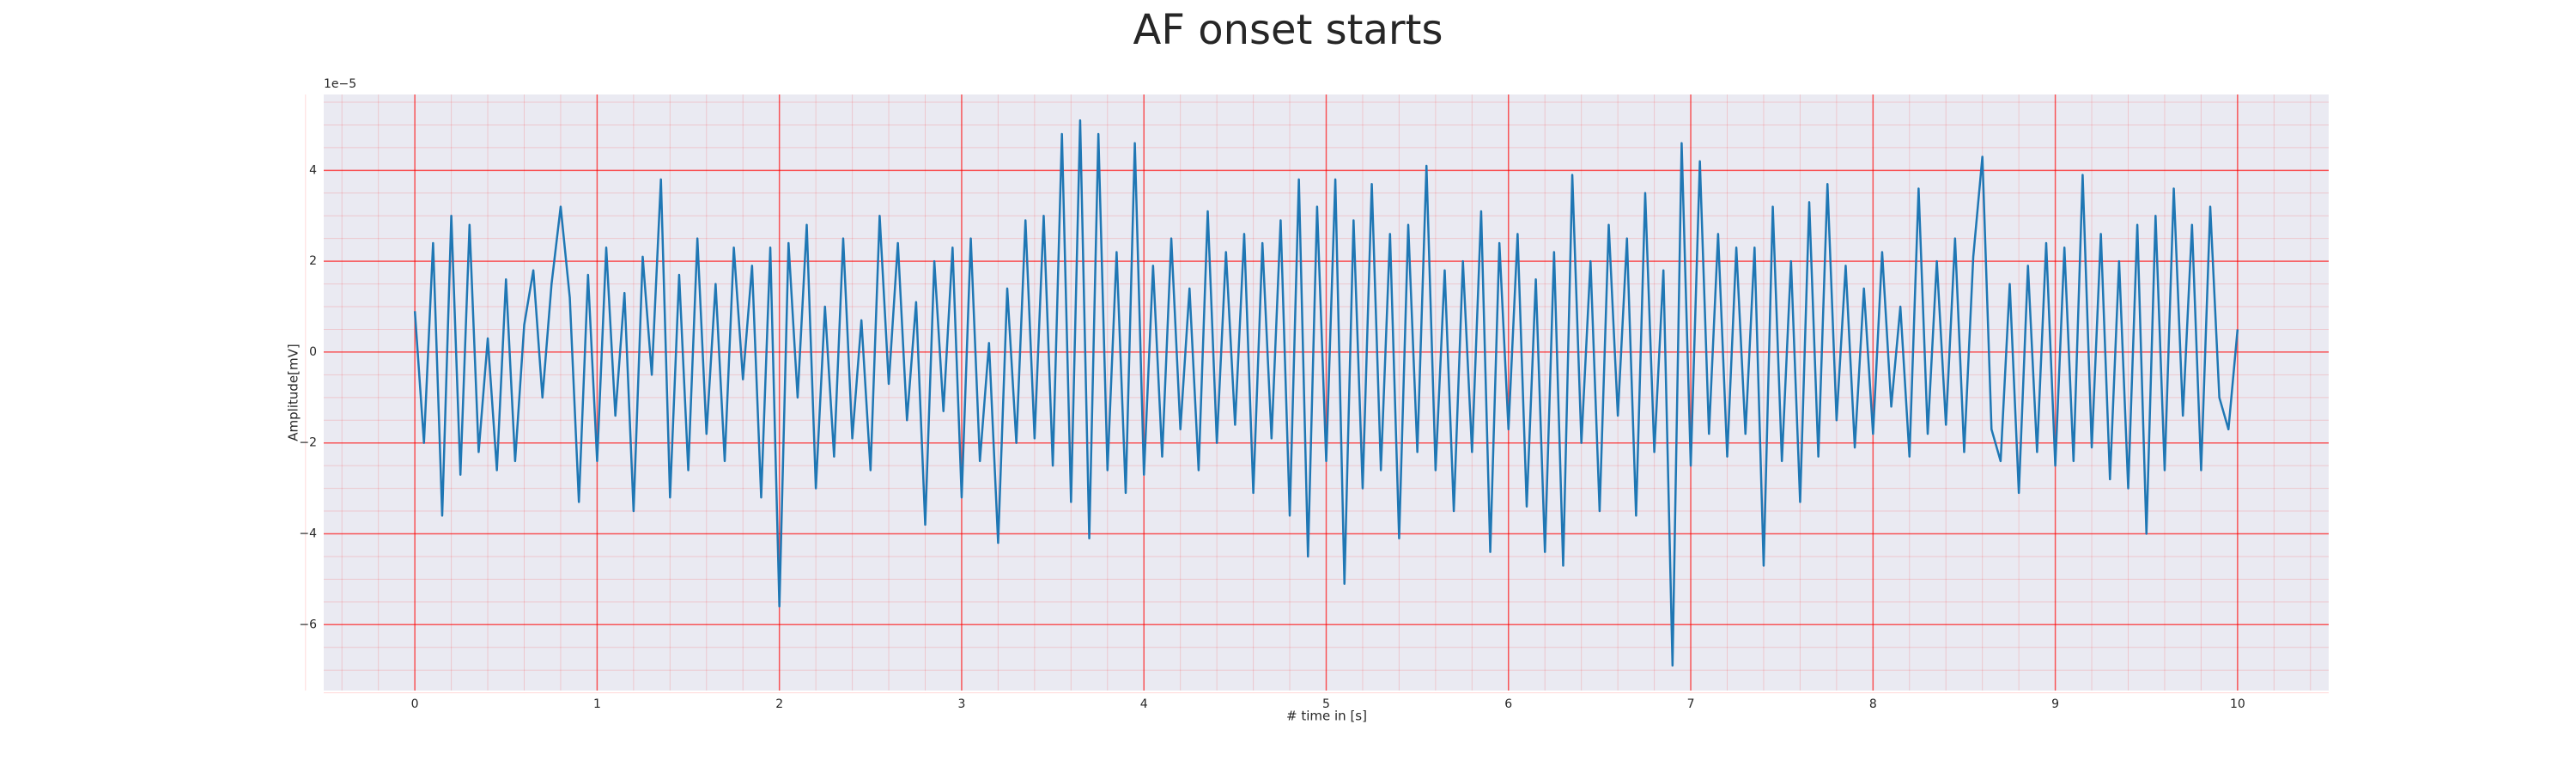 The height and width of the screenshot is (773, 2576). What do you see at coordinates (1691, 704) in the screenshot?
I see `x-tick-label: 7` at bounding box center [1691, 704].